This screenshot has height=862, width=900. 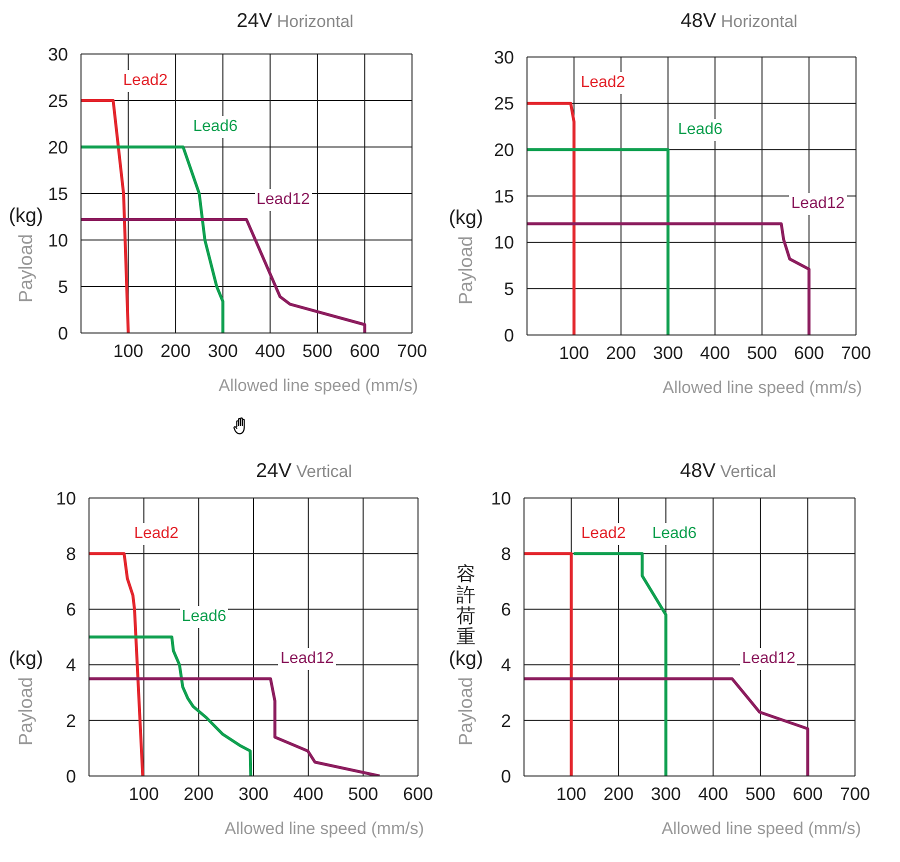 What do you see at coordinates (728, 471) in the screenshot?
I see `chart-title: 48V Vertical` at bounding box center [728, 471].